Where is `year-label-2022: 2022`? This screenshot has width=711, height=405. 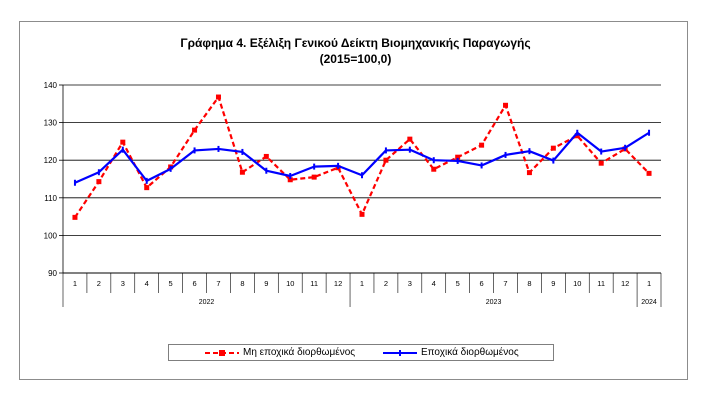
year-label-2022: 2022 is located at coordinates (207, 302).